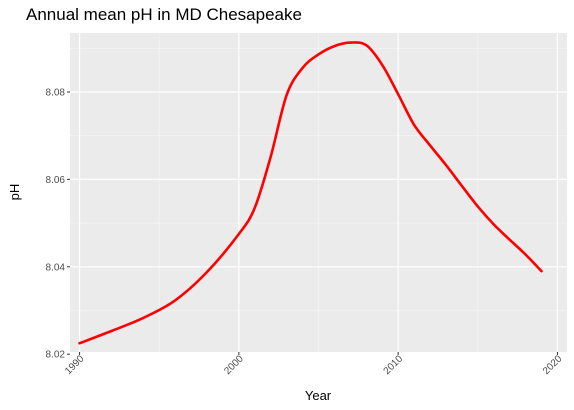  I want to click on x-tick-label: 2000, so click(234, 365).